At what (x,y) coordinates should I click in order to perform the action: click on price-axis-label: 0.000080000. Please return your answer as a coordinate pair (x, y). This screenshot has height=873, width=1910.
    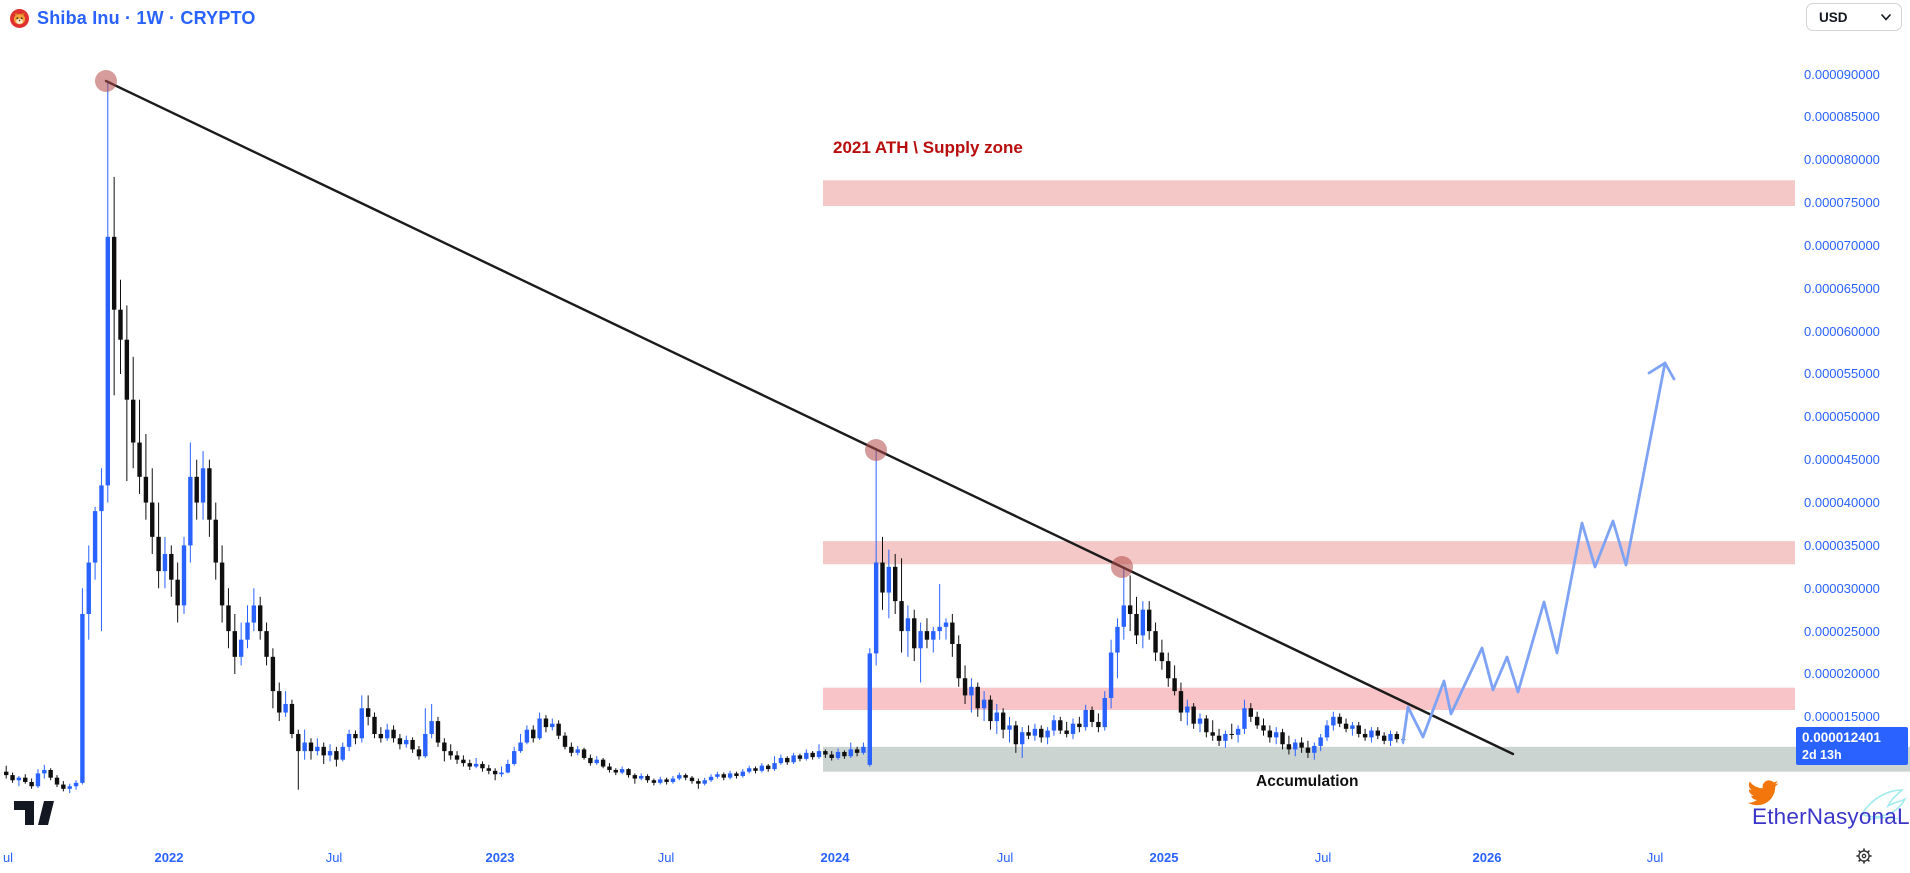
    Looking at the image, I should click on (1842, 160).